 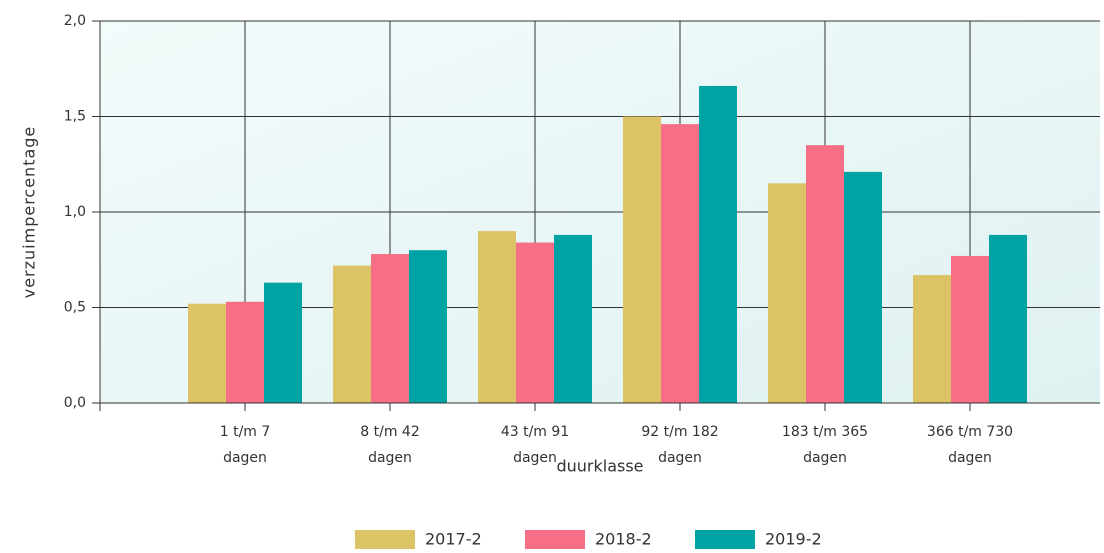 What do you see at coordinates (623, 539) in the screenshot?
I see `legend-label: 2018-2` at bounding box center [623, 539].